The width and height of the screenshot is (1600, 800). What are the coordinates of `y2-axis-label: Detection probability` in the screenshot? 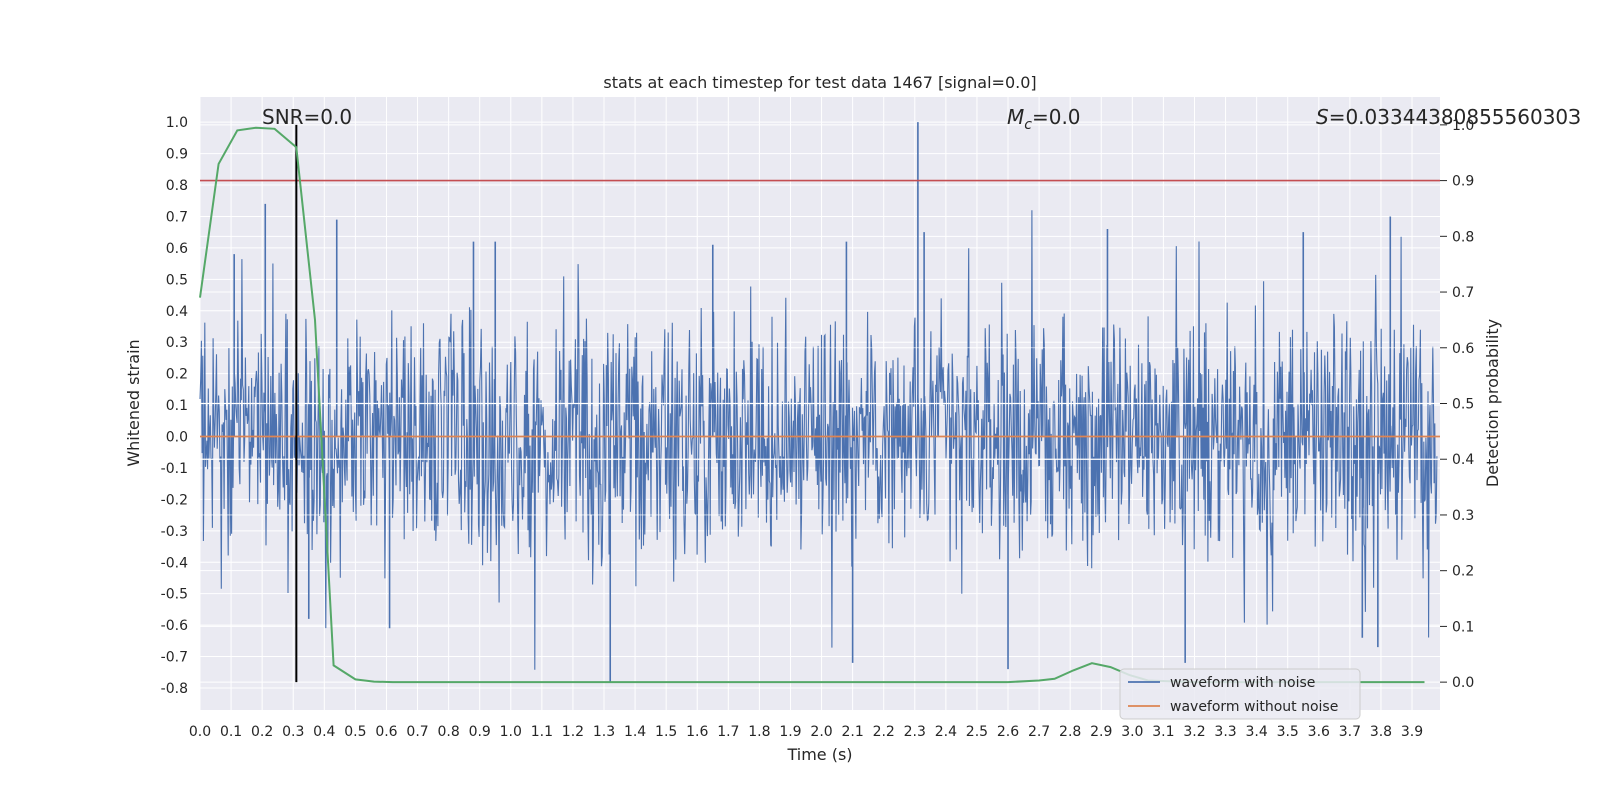 It's located at (1492, 403).